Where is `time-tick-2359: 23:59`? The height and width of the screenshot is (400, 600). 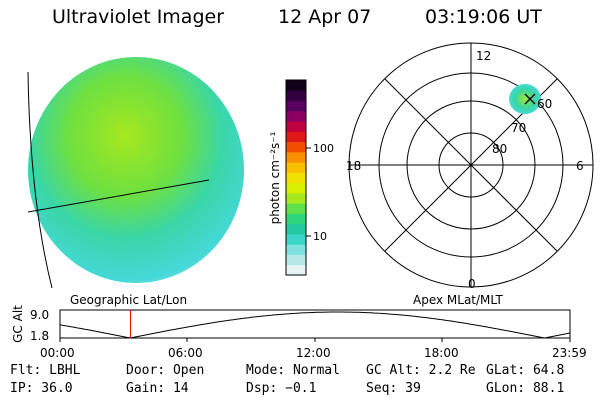
time-tick-2359: 23:59 is located at coordinates (569, 353).